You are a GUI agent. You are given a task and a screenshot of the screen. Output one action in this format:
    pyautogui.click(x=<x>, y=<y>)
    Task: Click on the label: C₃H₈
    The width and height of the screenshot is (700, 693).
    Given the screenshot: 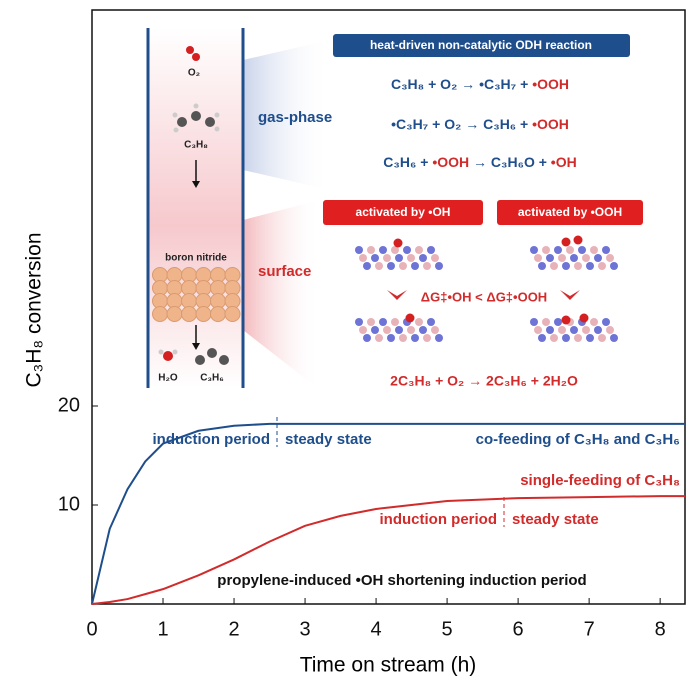 What is the action you would take?
    pyautogui.click(x=196, y=145)
    